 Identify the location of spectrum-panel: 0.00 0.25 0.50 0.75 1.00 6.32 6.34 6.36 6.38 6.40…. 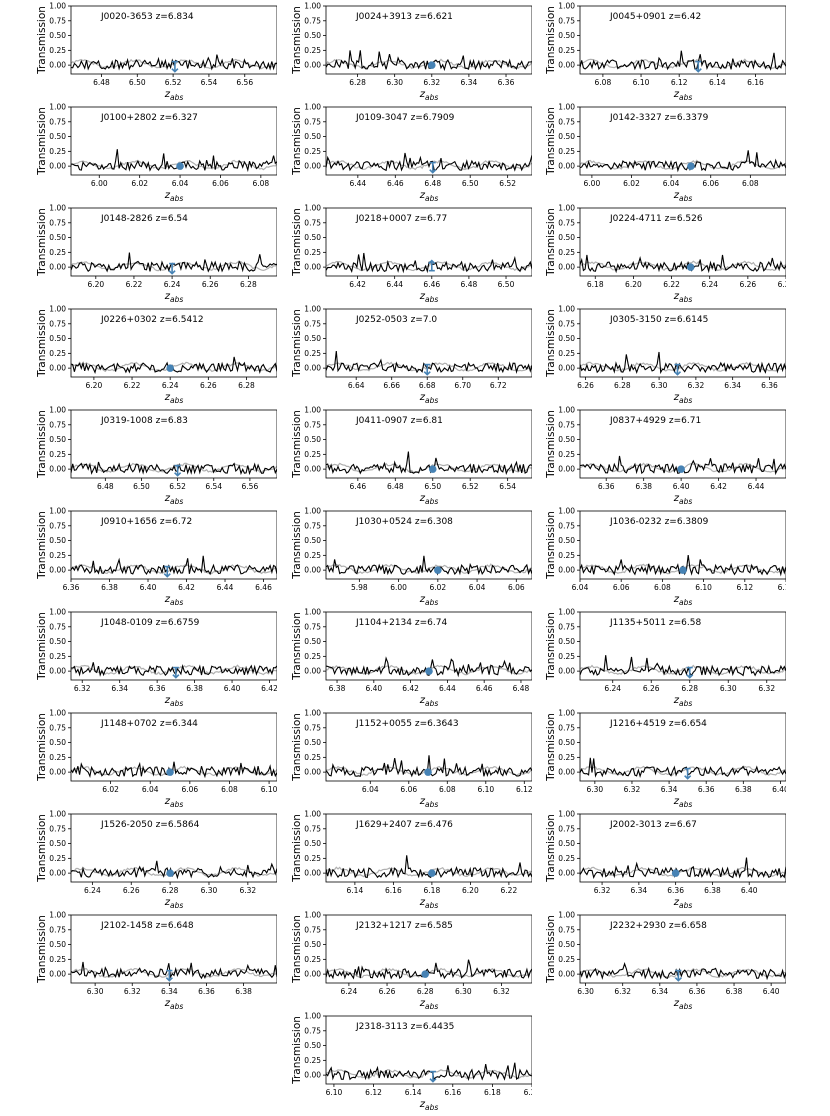
(156, 658).